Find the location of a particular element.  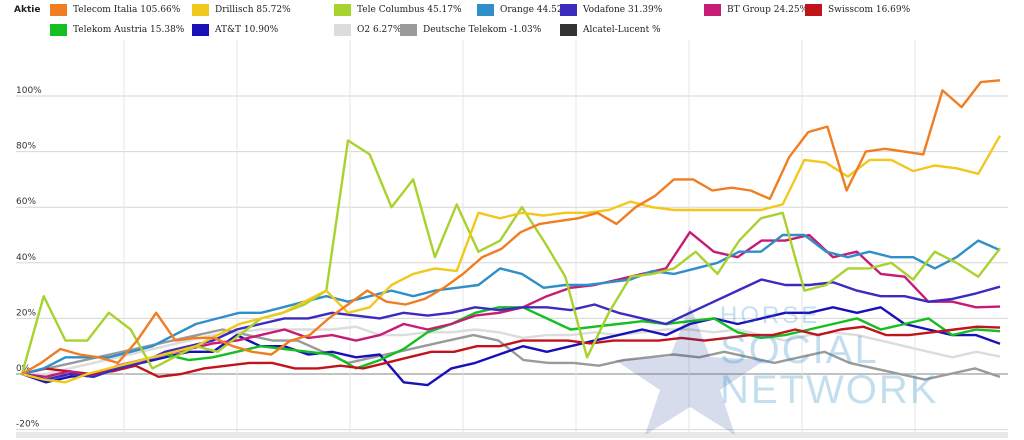

legend-item-drillisch: Drillisch 85.72% is located at coordinates (241, 10).